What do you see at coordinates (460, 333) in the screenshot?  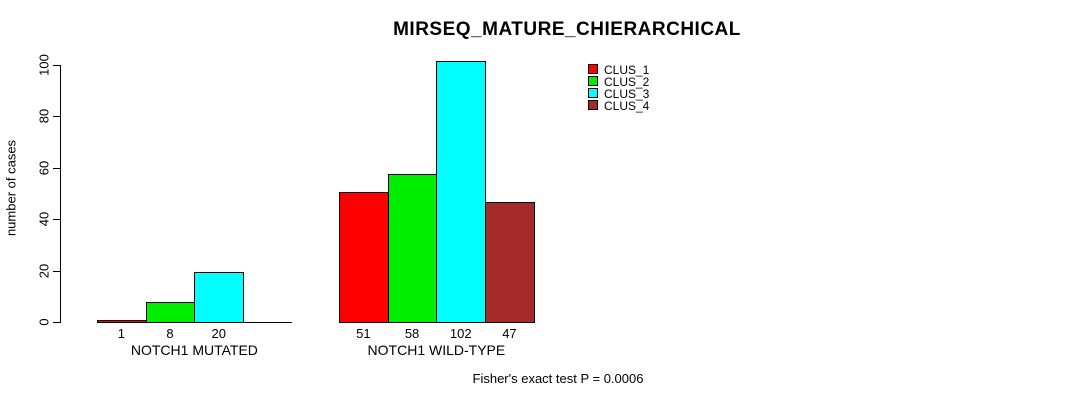 I see `bar-value-label: 102` at bounding box center [460, 333].